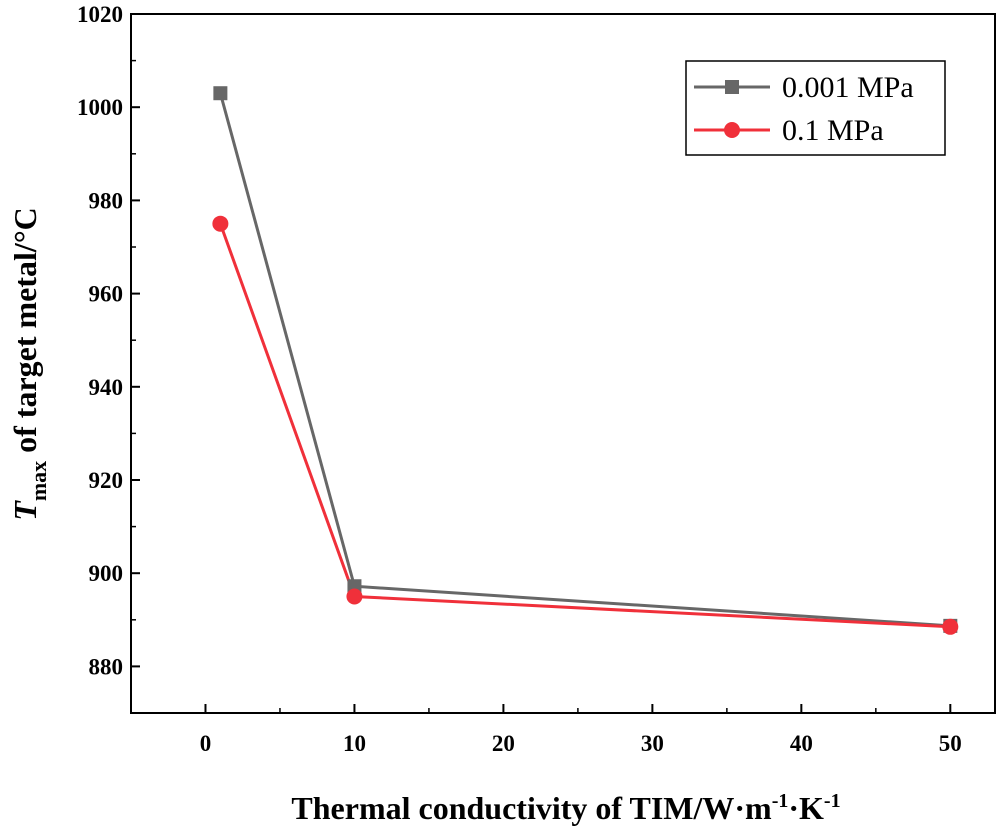  I want to click on data-point-square, so click(220, 93).